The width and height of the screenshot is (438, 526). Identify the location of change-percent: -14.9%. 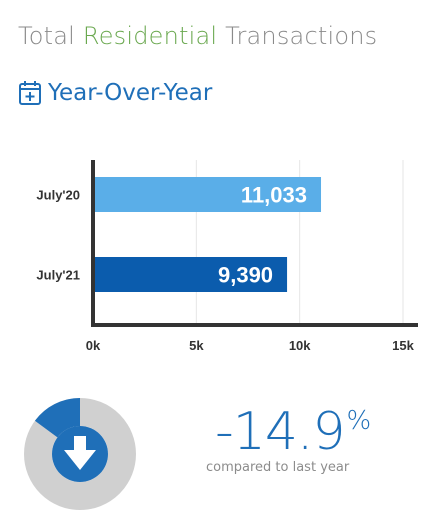
(293, 432).